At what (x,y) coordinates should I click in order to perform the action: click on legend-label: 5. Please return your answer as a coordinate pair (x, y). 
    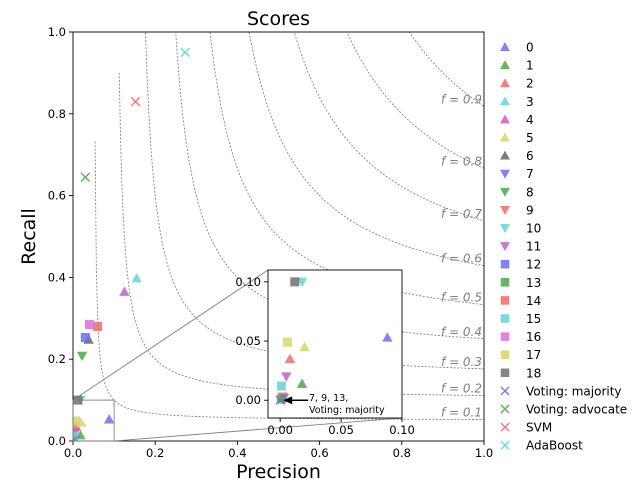
    Looking at the image, I should click on (530, 138).